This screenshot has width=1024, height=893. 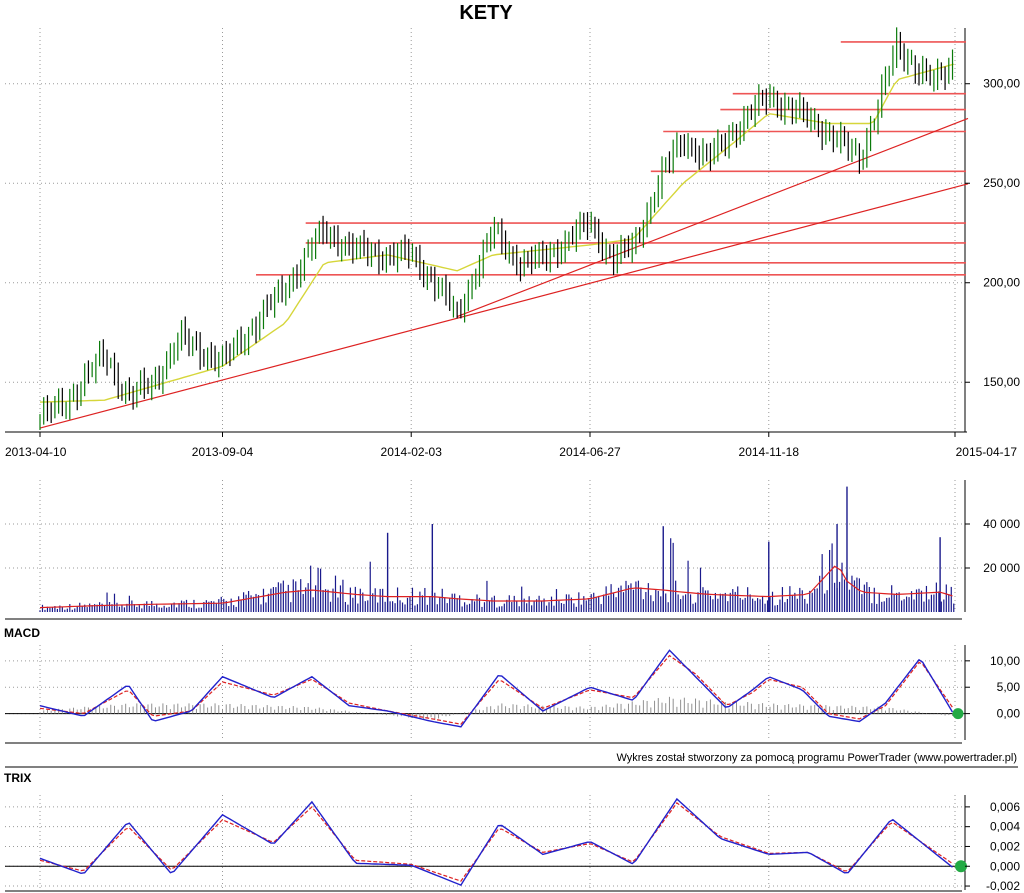 I want to click on x-tick-label: 2014-02-03, so click(x=412, y=452).